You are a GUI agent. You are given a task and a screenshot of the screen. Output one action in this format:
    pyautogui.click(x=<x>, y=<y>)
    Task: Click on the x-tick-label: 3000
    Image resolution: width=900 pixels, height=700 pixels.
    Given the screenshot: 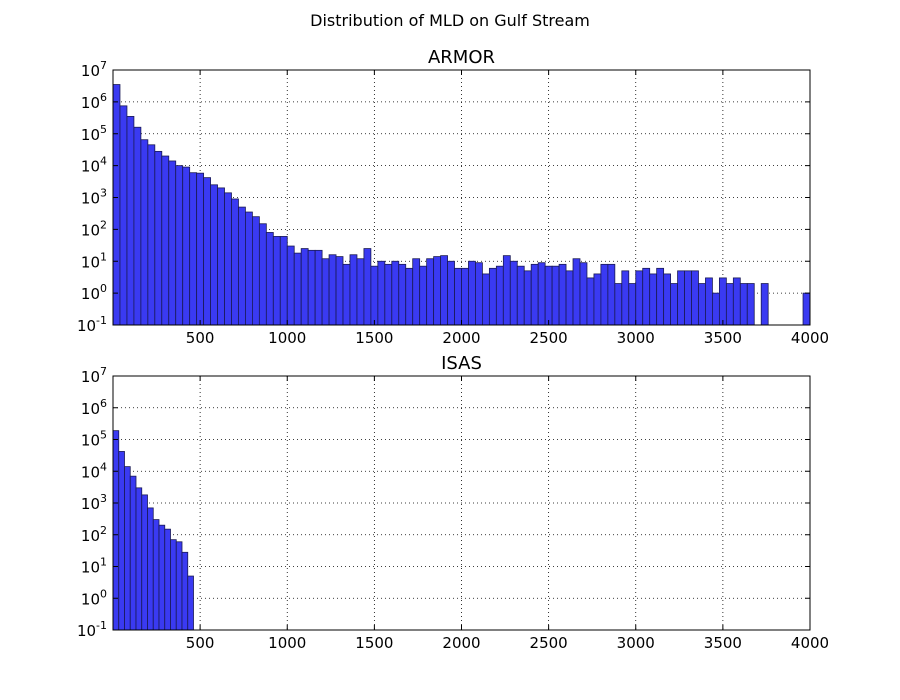 What is the action you would take?
    pyautogui.click(x=636, y=643)
    